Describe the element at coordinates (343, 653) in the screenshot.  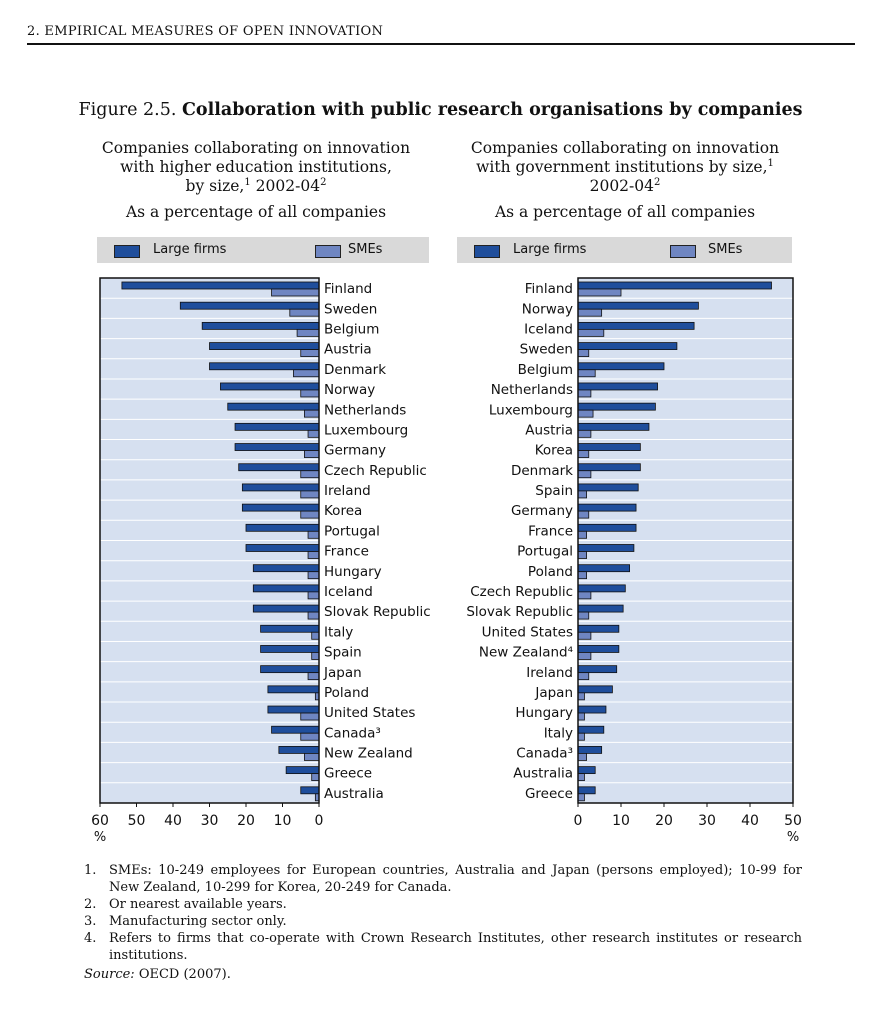
I see `category-label: Spain` at that location.